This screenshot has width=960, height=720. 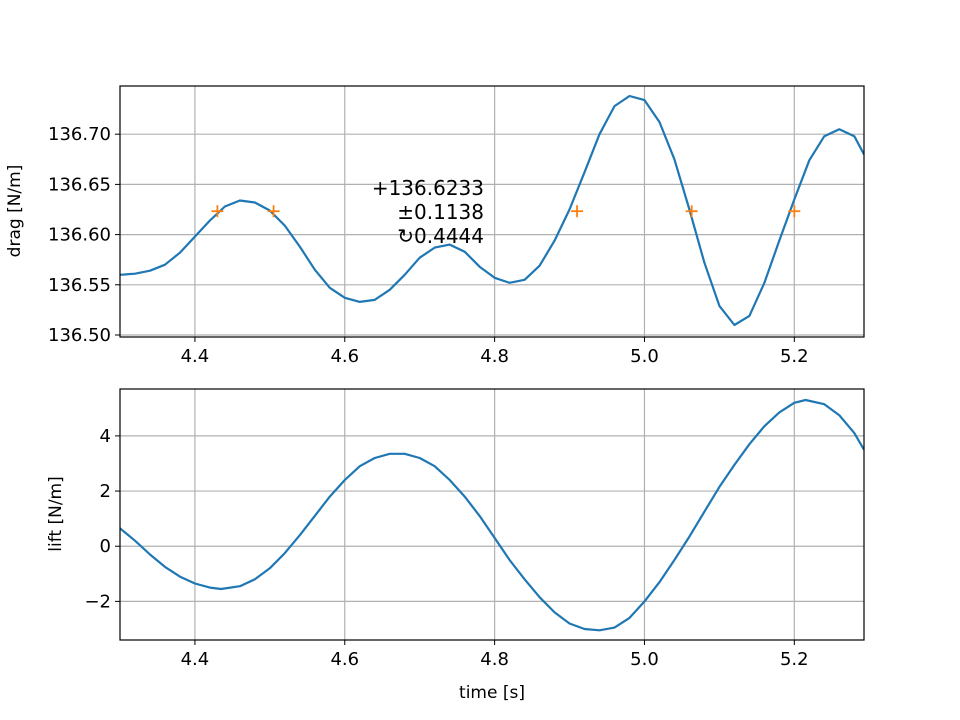 What do you see at coordinates (79, 235) in the screenshot?
I see `drag-y-tick-label: 136.60` at bounding box center [79, 235].